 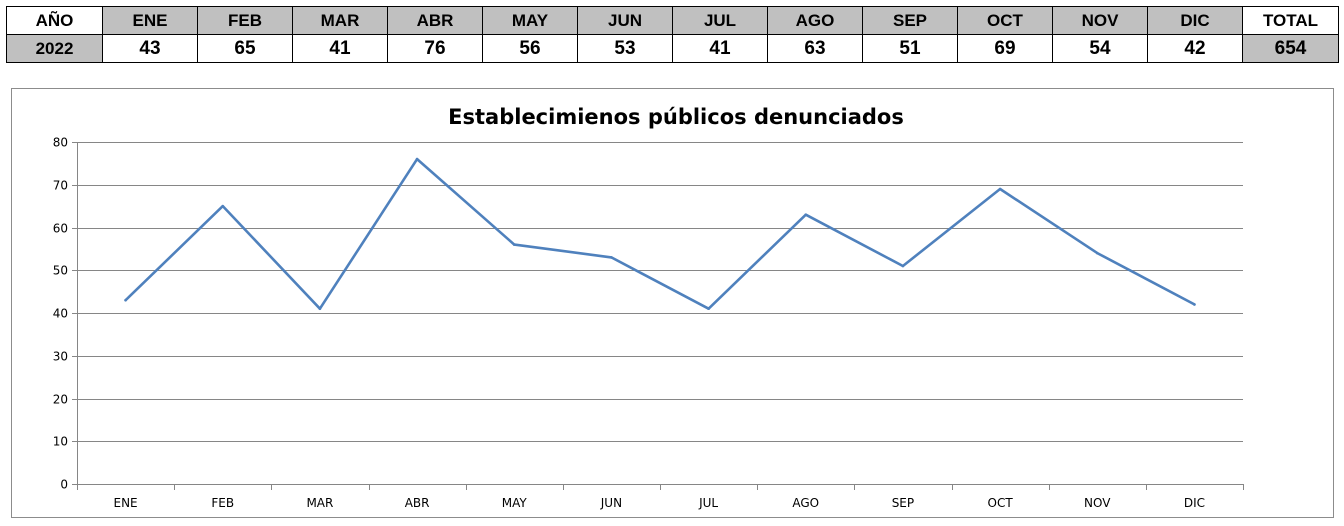 What do you see at coordinates (60, 442) in the screenshot?
I see `y-tick-label: 10` at bounding box center [60, 442].